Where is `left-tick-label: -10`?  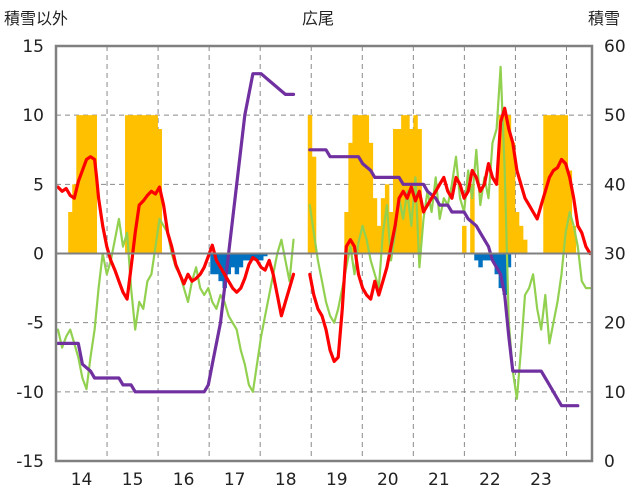
left-tick-label: -10 is located at coordinates (30, 393).